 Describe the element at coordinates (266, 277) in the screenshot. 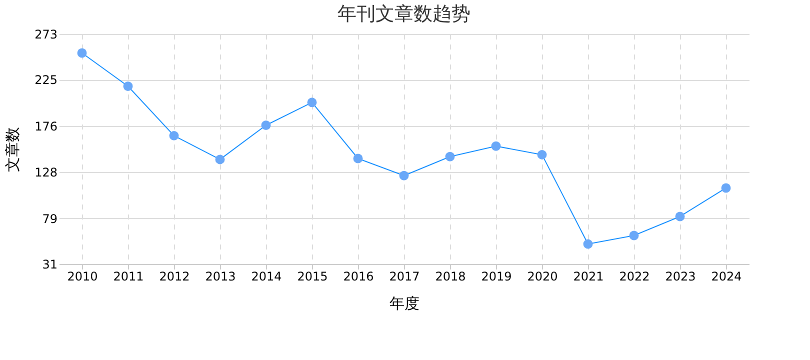

I see `x-tick-label: 2014` at that location.